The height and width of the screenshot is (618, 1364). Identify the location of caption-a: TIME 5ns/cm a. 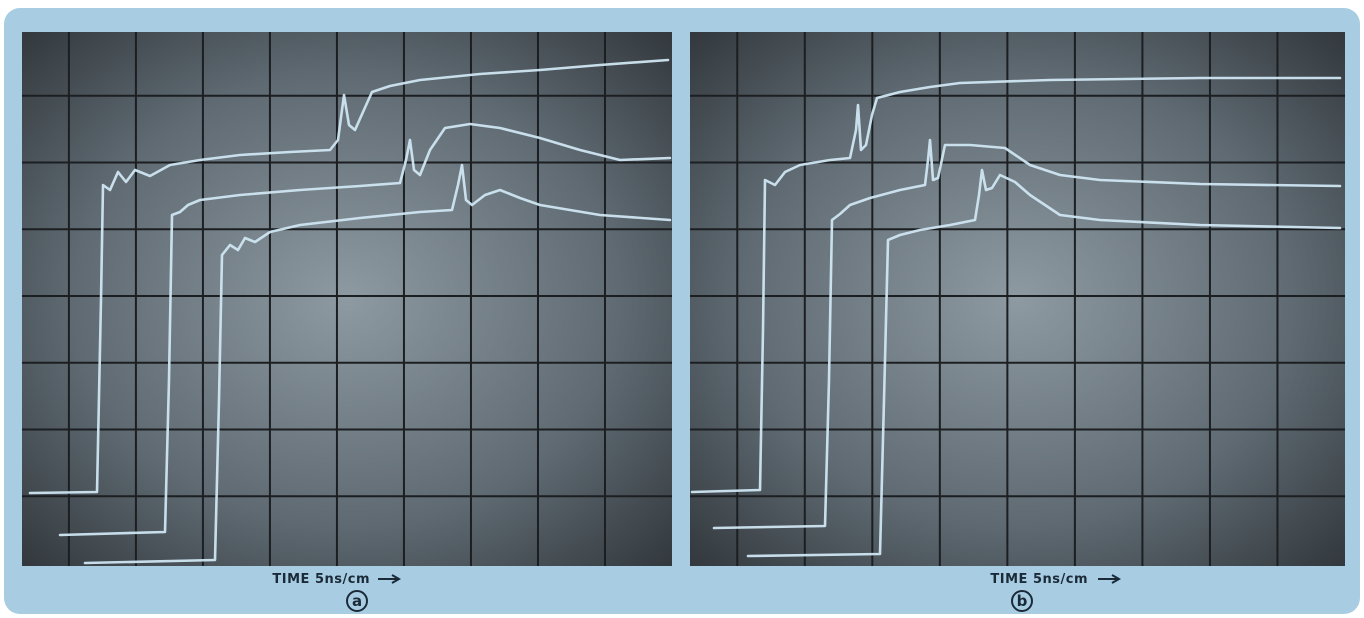
(337, 592).